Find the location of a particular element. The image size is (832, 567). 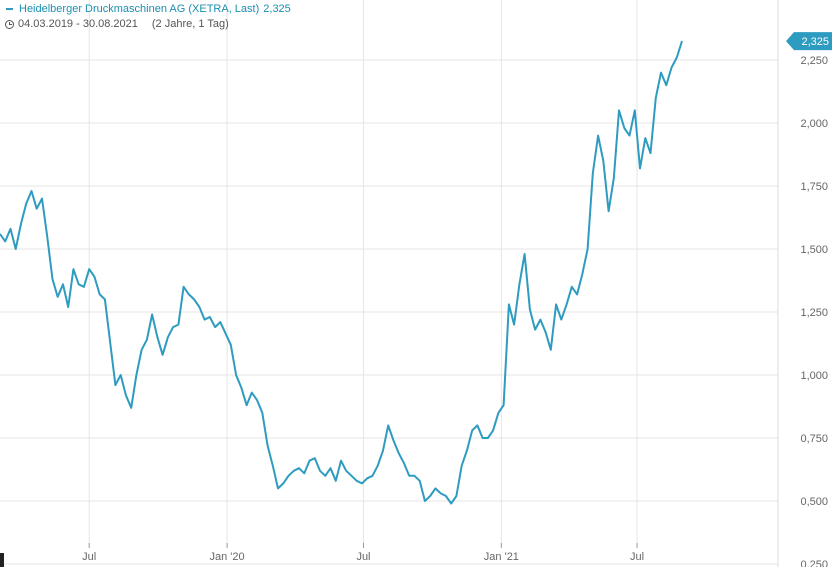

x-axis-ticks: Jul Jan '20 Jul Jan '21 Jul is located at coordinates (363, 553).